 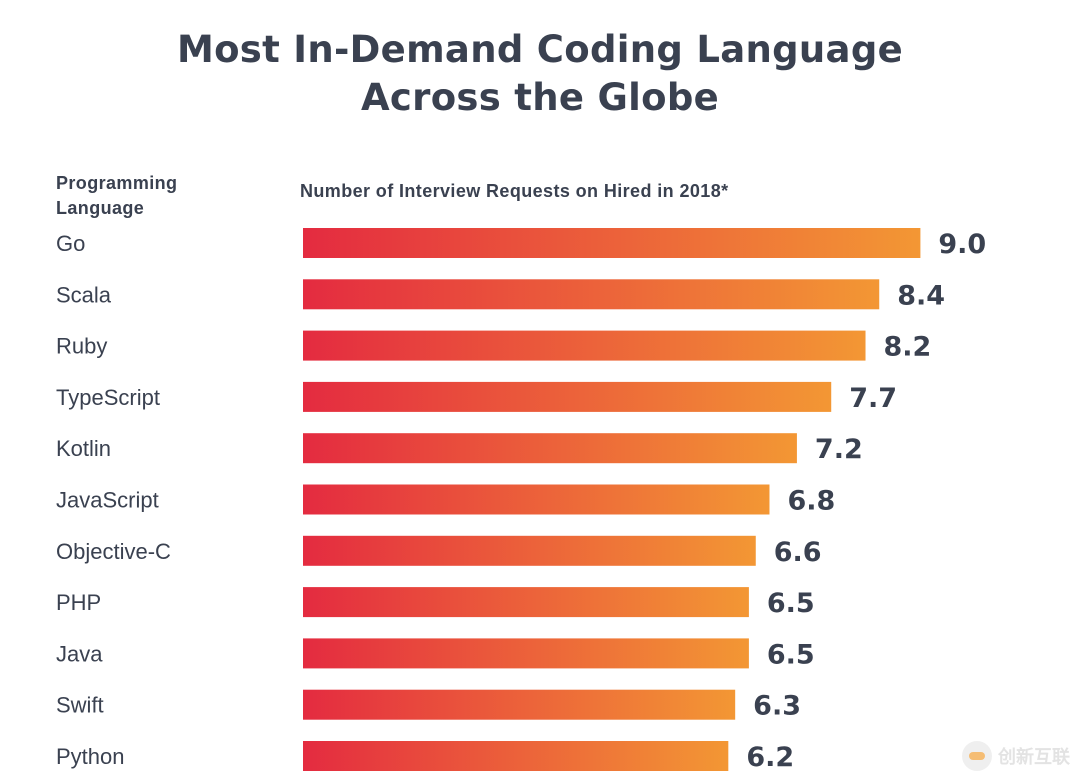 What do you see at coordinates (108, 397) in the screenshot?
I see `category-label: TypeScript` at bounding box center [108, 397].